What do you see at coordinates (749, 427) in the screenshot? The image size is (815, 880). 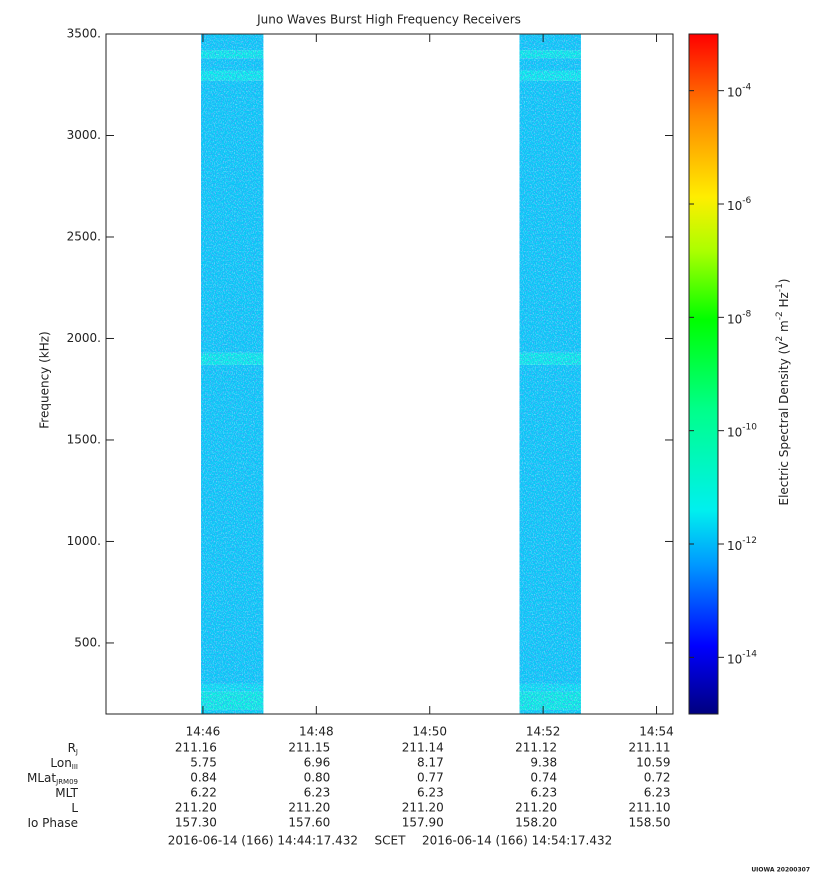 I see `tick-exponent: -10` at bounding box center [749, 427].